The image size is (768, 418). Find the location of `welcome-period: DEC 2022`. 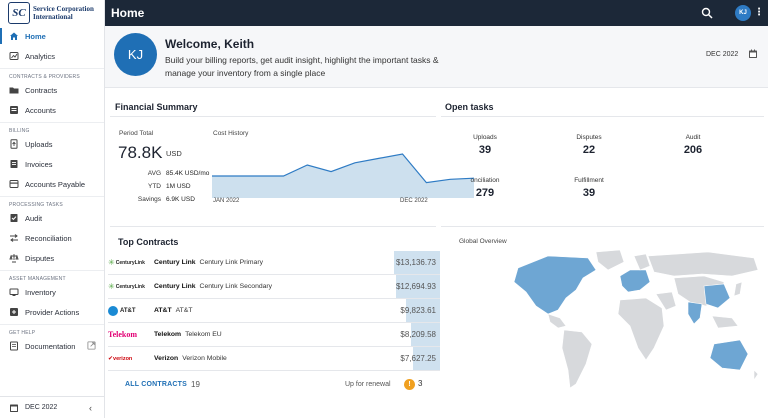

welcome-period: DEC 2022 is located at coordinates (722, 54).